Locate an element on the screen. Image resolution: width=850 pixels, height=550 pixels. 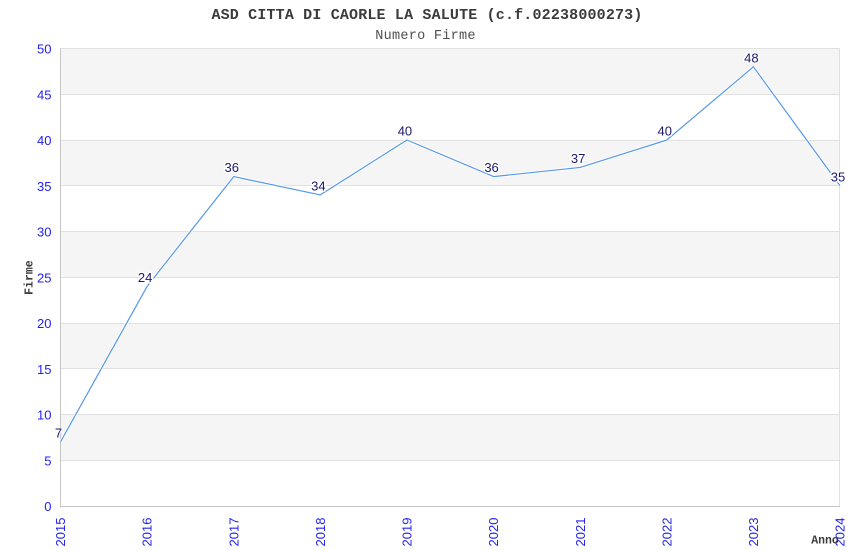
svg-text: Anno is located at coordinates (825, 541).